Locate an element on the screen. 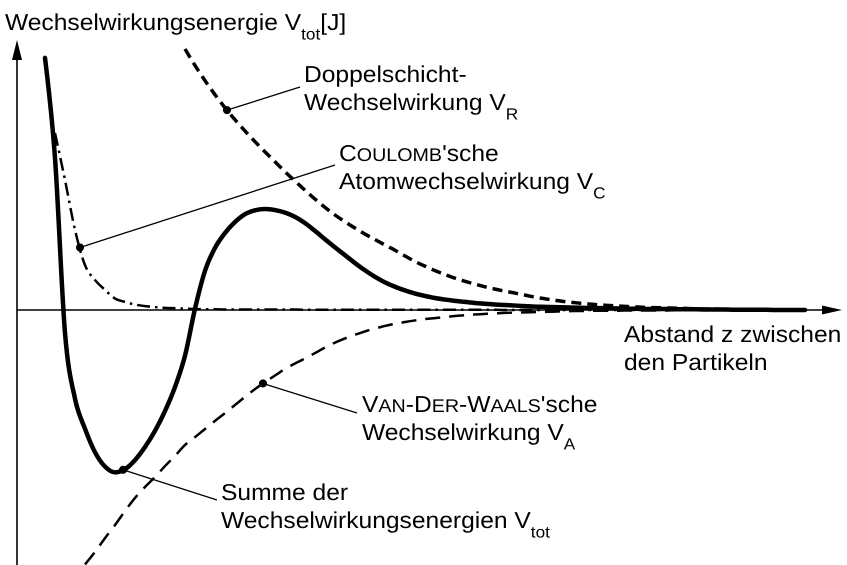 Image resolution: width=847 pixels, height=565 pixels. annotation: Summe der Wechselwirkungsenergien V$_{tot}$ is located at coordinates (385, 511).